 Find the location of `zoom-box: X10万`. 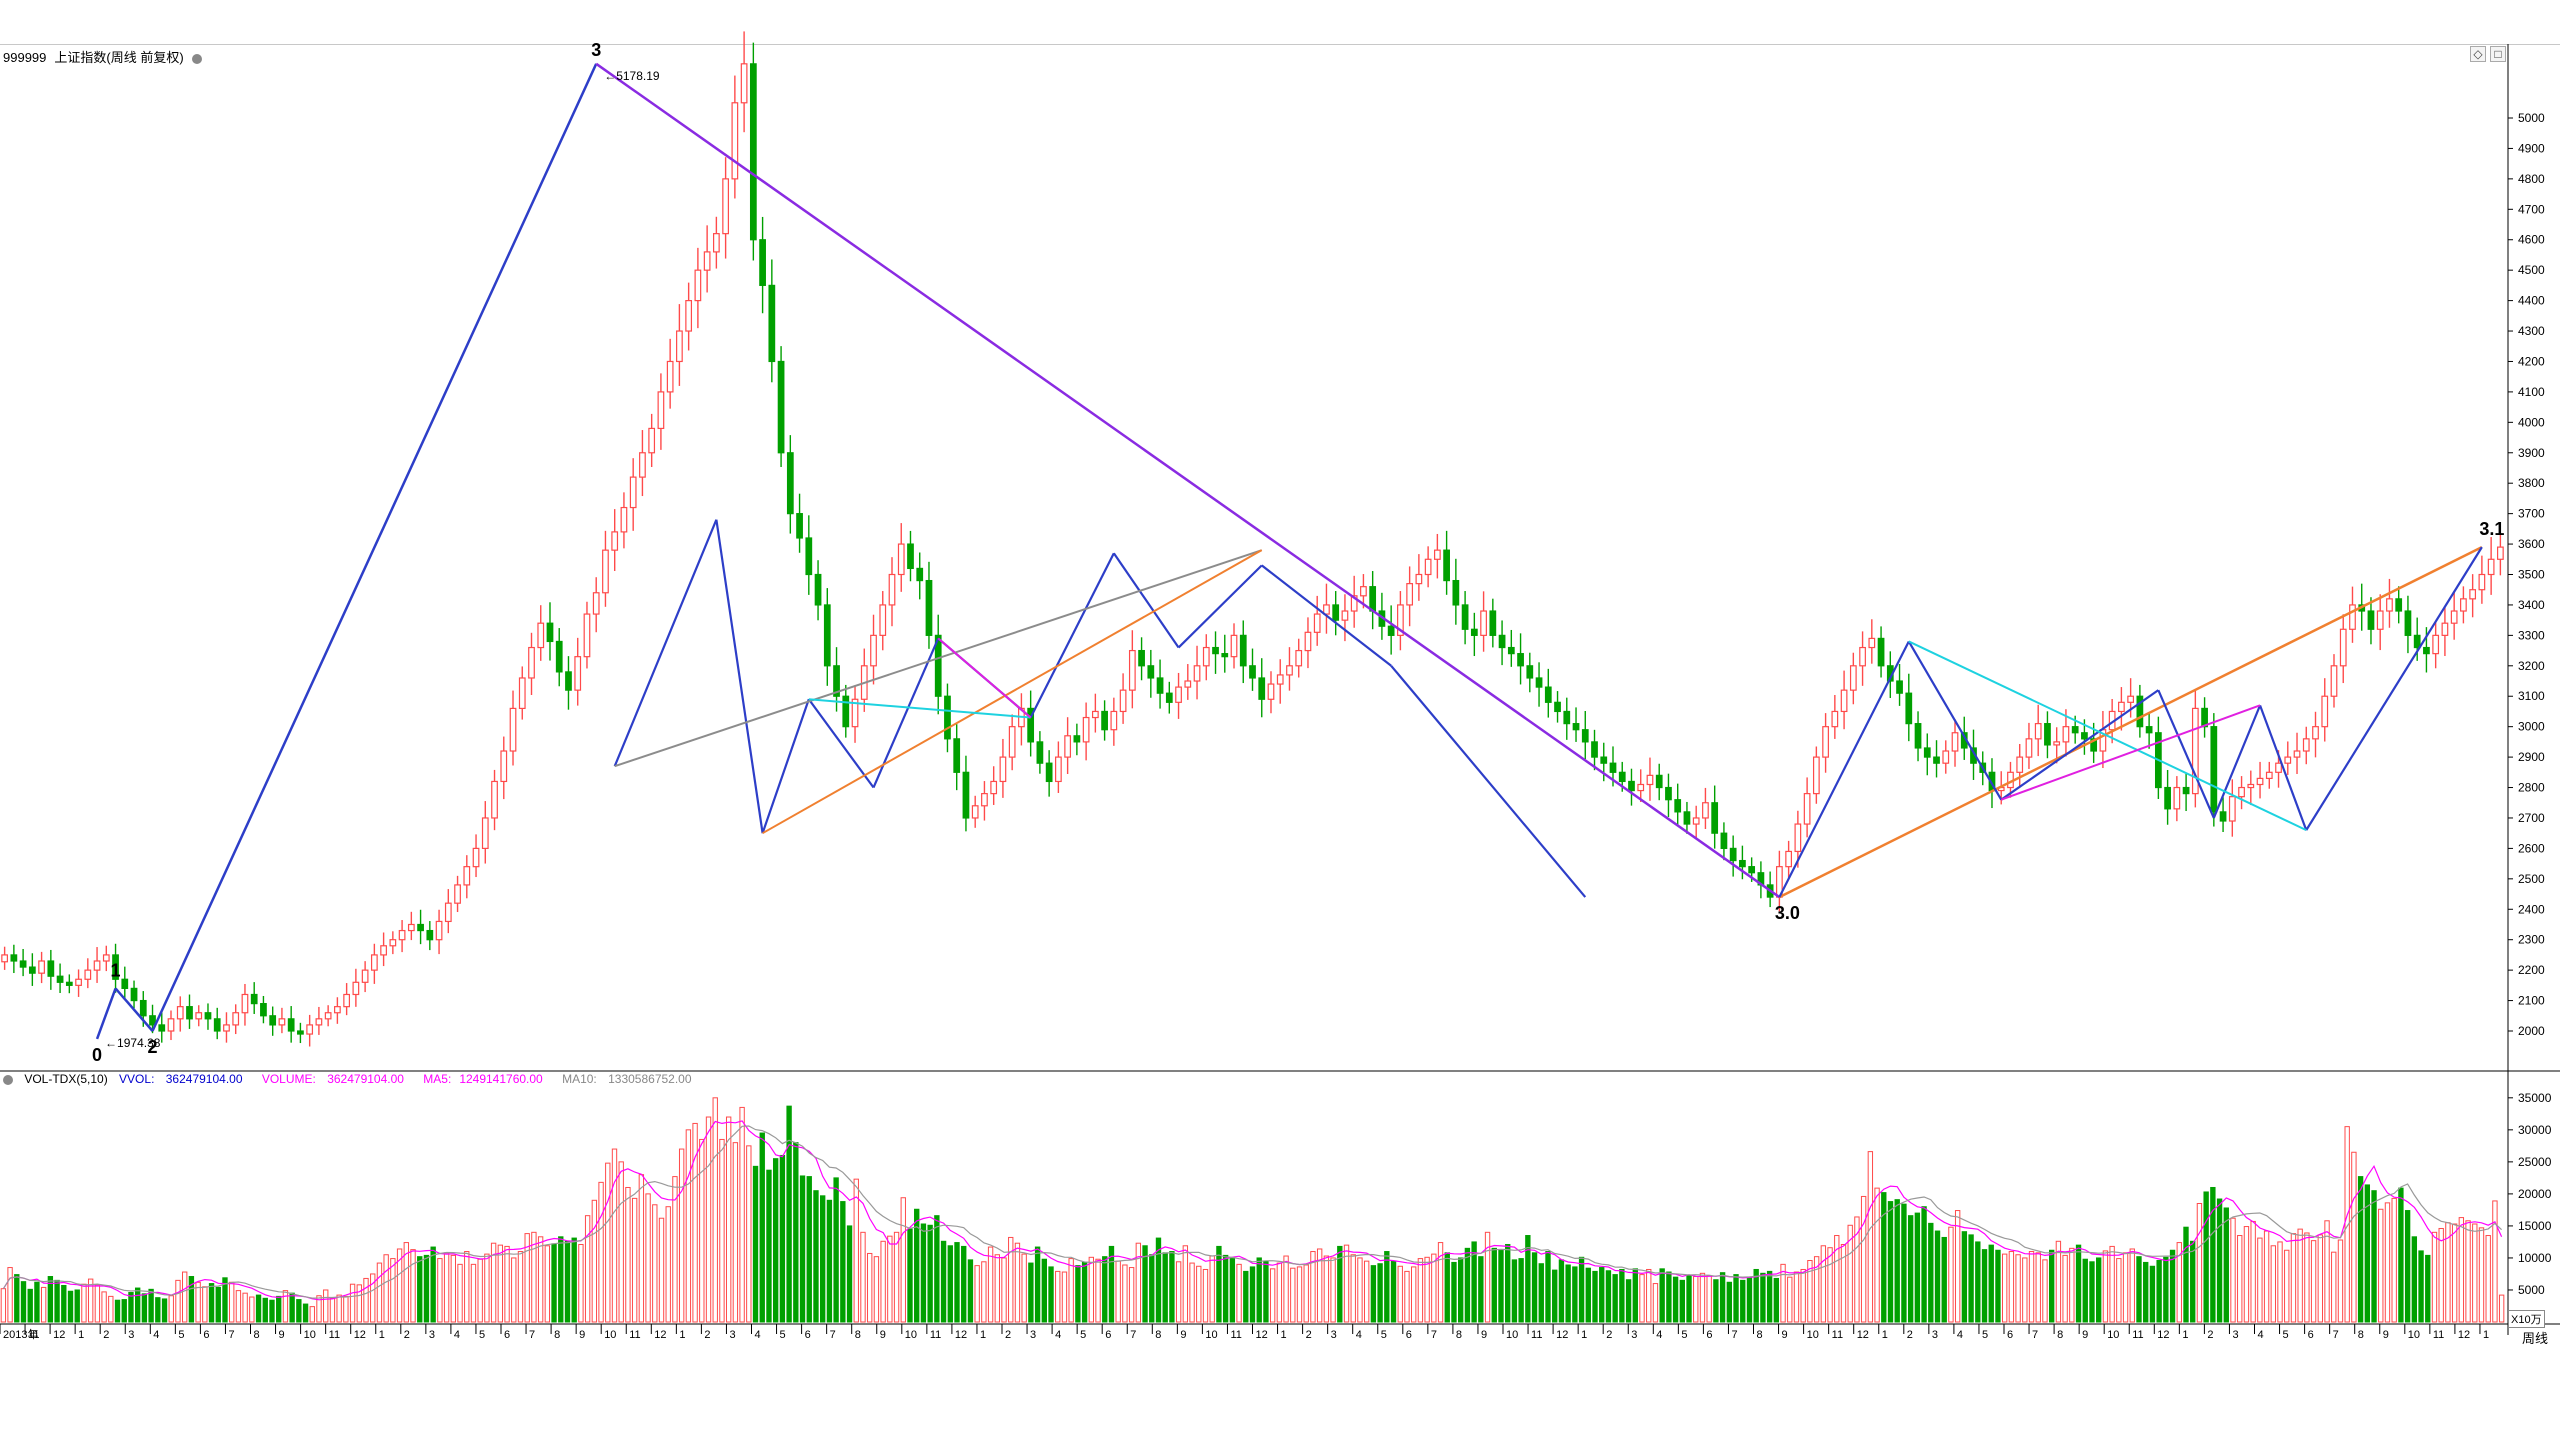

zoom-box: X10万 is located at coordinates (2526, 1319).